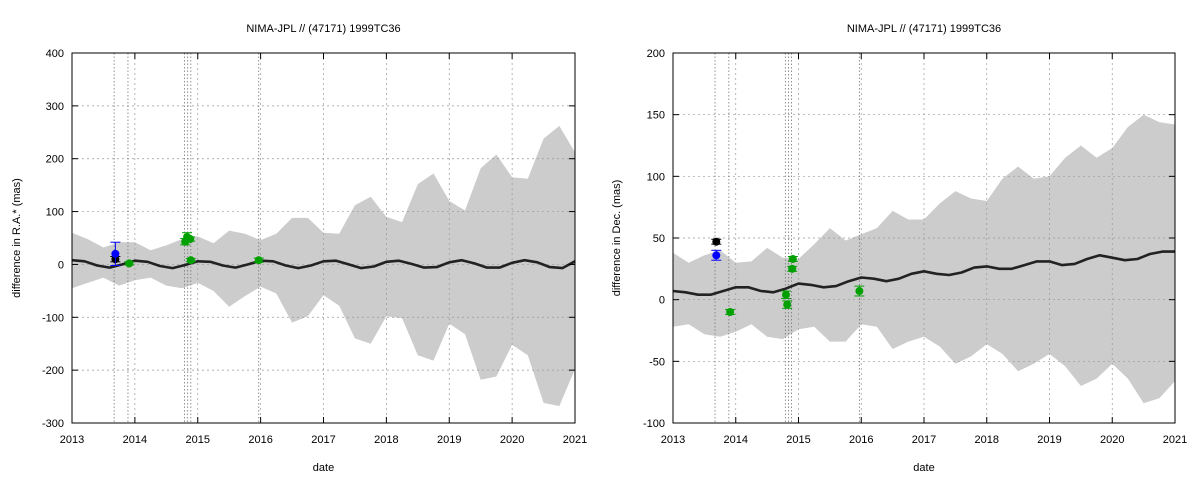 This screenshot has width=1200, height=480. I want to click on y-tick-label: -50, so click(657, 362).